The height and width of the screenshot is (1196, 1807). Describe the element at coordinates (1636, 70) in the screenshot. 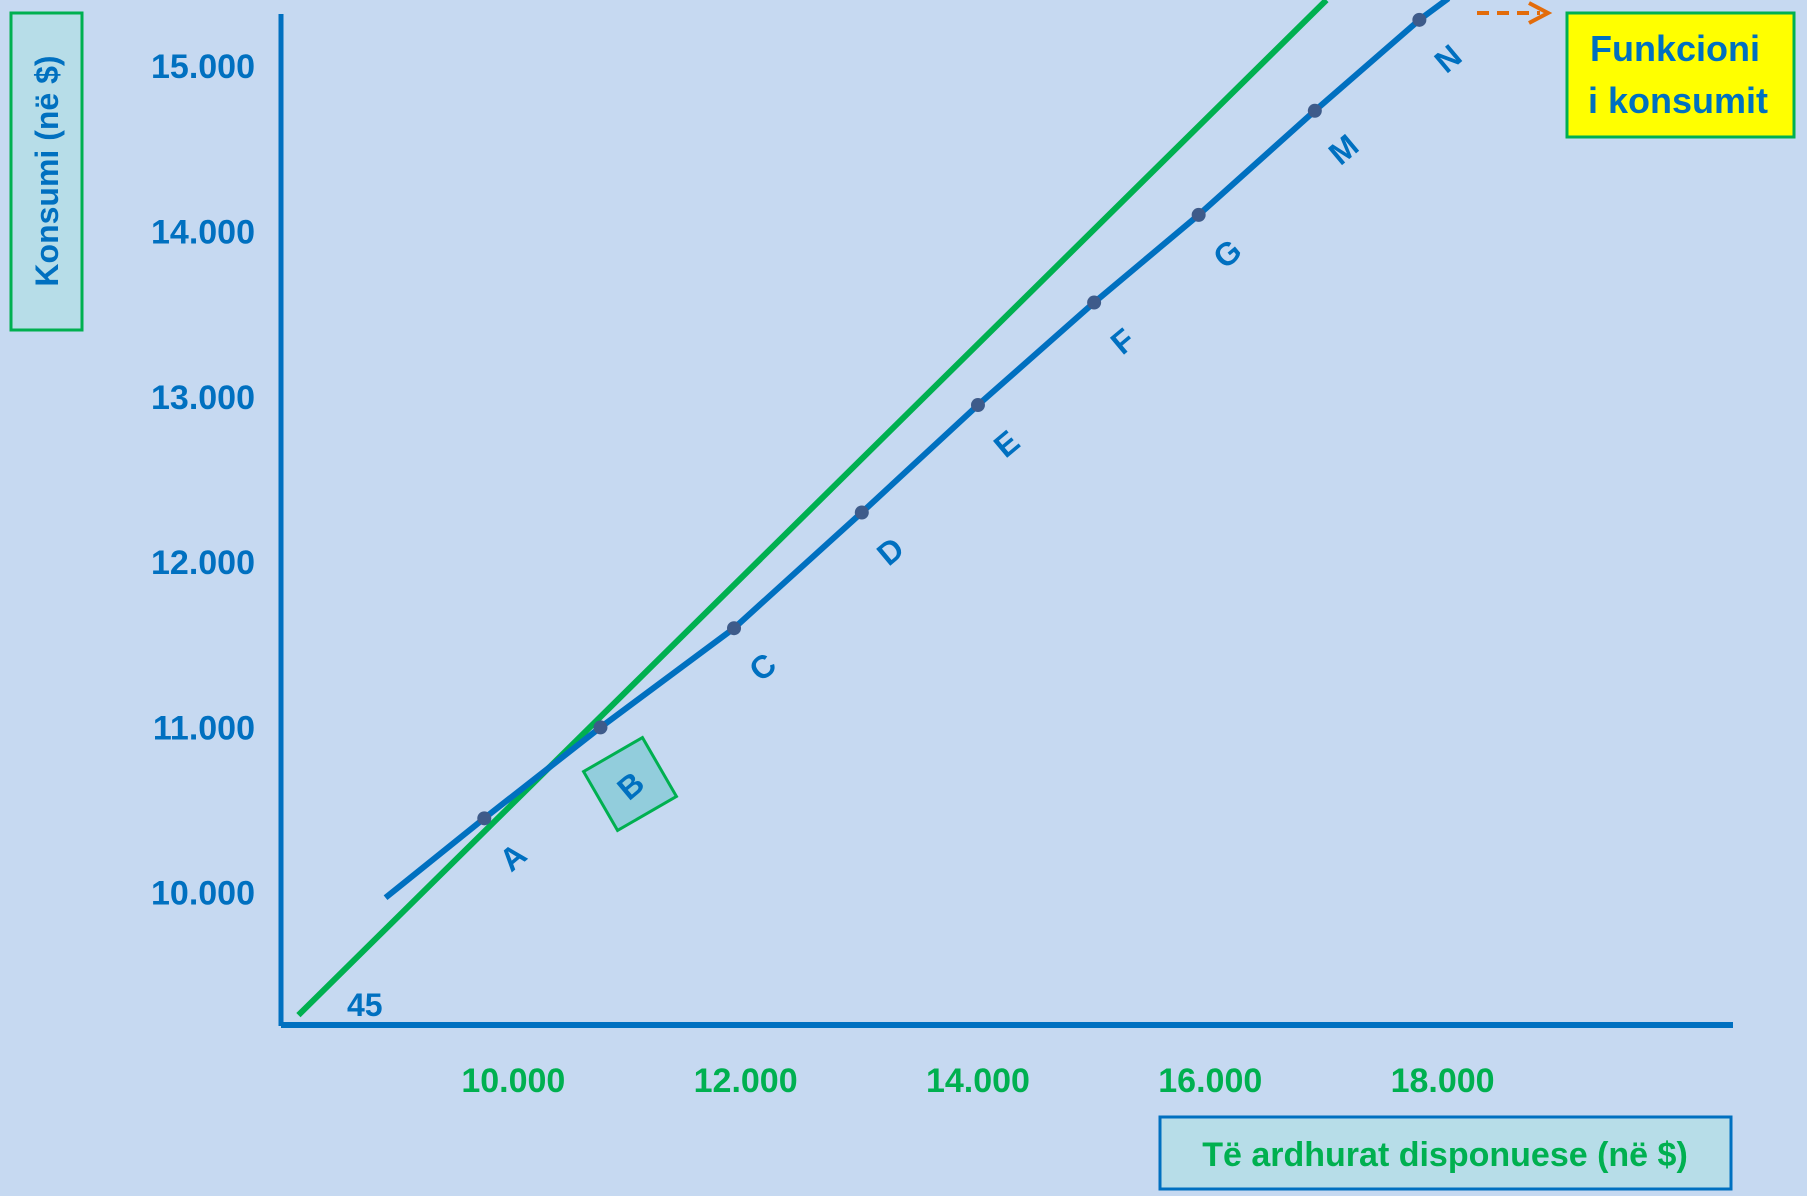

I see `legend: Funkcioni i konsumit` at that location.